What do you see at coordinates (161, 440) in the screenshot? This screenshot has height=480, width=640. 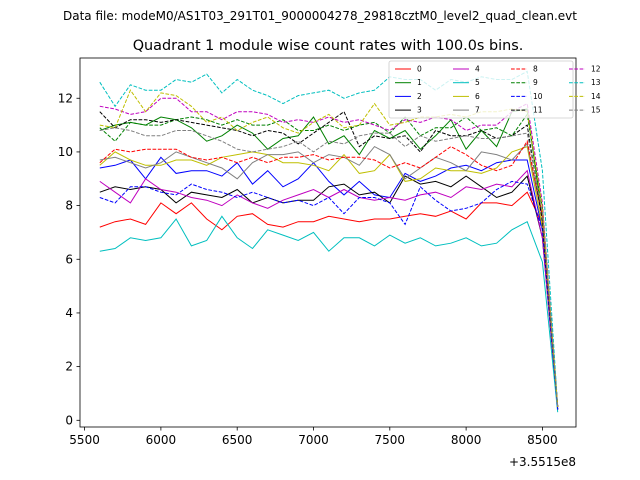 I see `x-tick-label: 6000` at bounding box center [161, 440].